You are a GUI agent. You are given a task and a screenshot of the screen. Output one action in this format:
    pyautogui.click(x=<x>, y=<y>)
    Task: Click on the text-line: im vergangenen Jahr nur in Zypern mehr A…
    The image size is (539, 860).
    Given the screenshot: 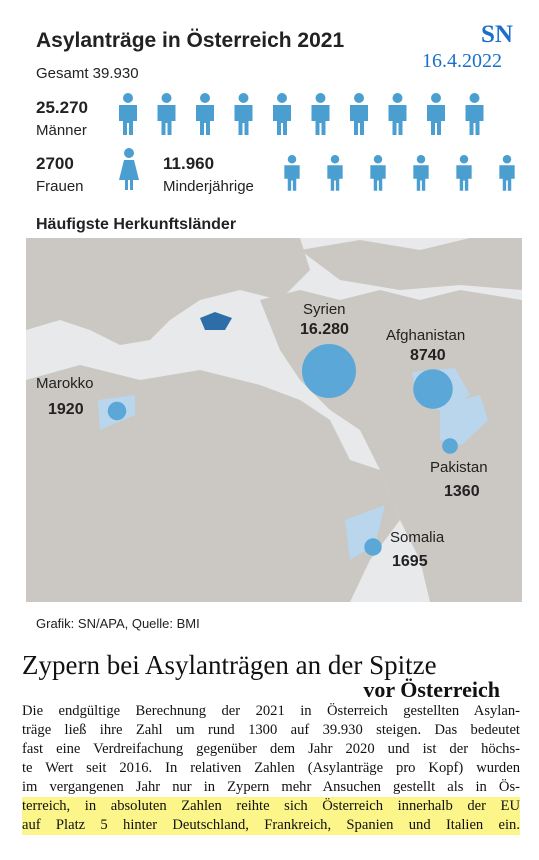 What is the action you would take?
    pyautogui.click(x=271, y=787)
    